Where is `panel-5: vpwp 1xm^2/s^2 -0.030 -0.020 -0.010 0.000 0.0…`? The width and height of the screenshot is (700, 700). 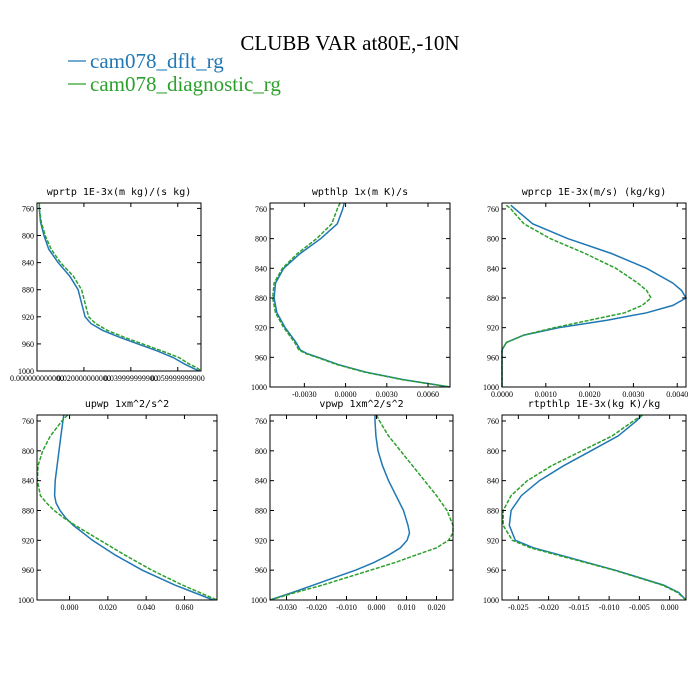 panel-5: vpwp 1xm^2/s^2 -0.030 -0.020 -0.010 0.000 0.0… is located at coordinates (352, 505).